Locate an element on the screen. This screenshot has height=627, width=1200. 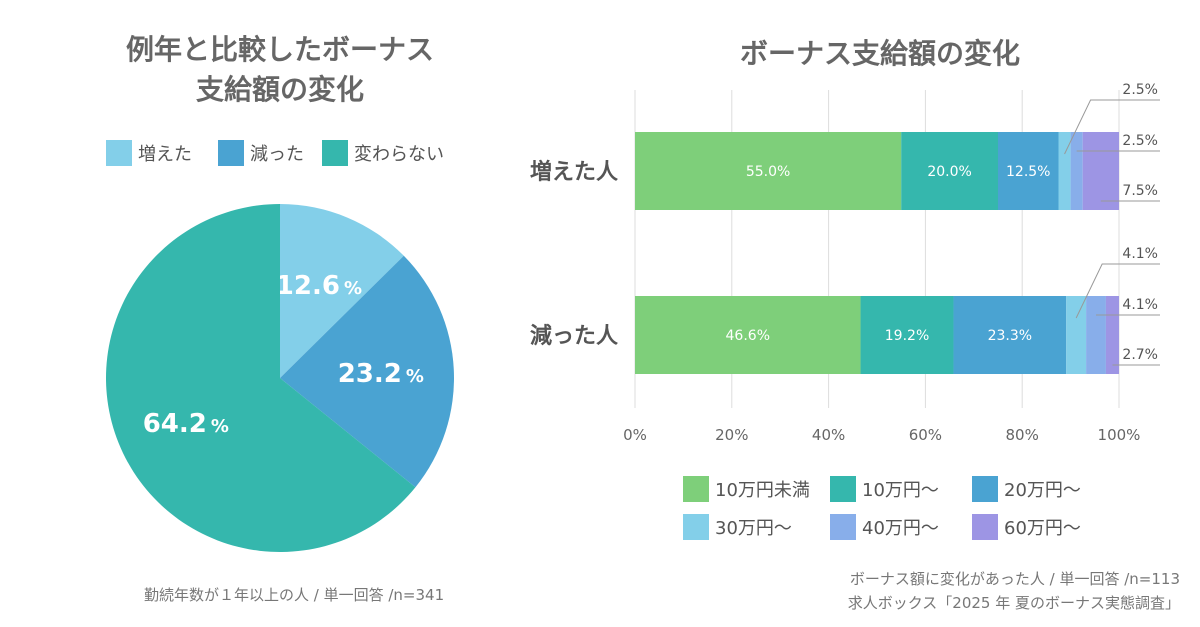
pie-chart-title-line2: 支給額の変化 is located at coordinates (279, 89).